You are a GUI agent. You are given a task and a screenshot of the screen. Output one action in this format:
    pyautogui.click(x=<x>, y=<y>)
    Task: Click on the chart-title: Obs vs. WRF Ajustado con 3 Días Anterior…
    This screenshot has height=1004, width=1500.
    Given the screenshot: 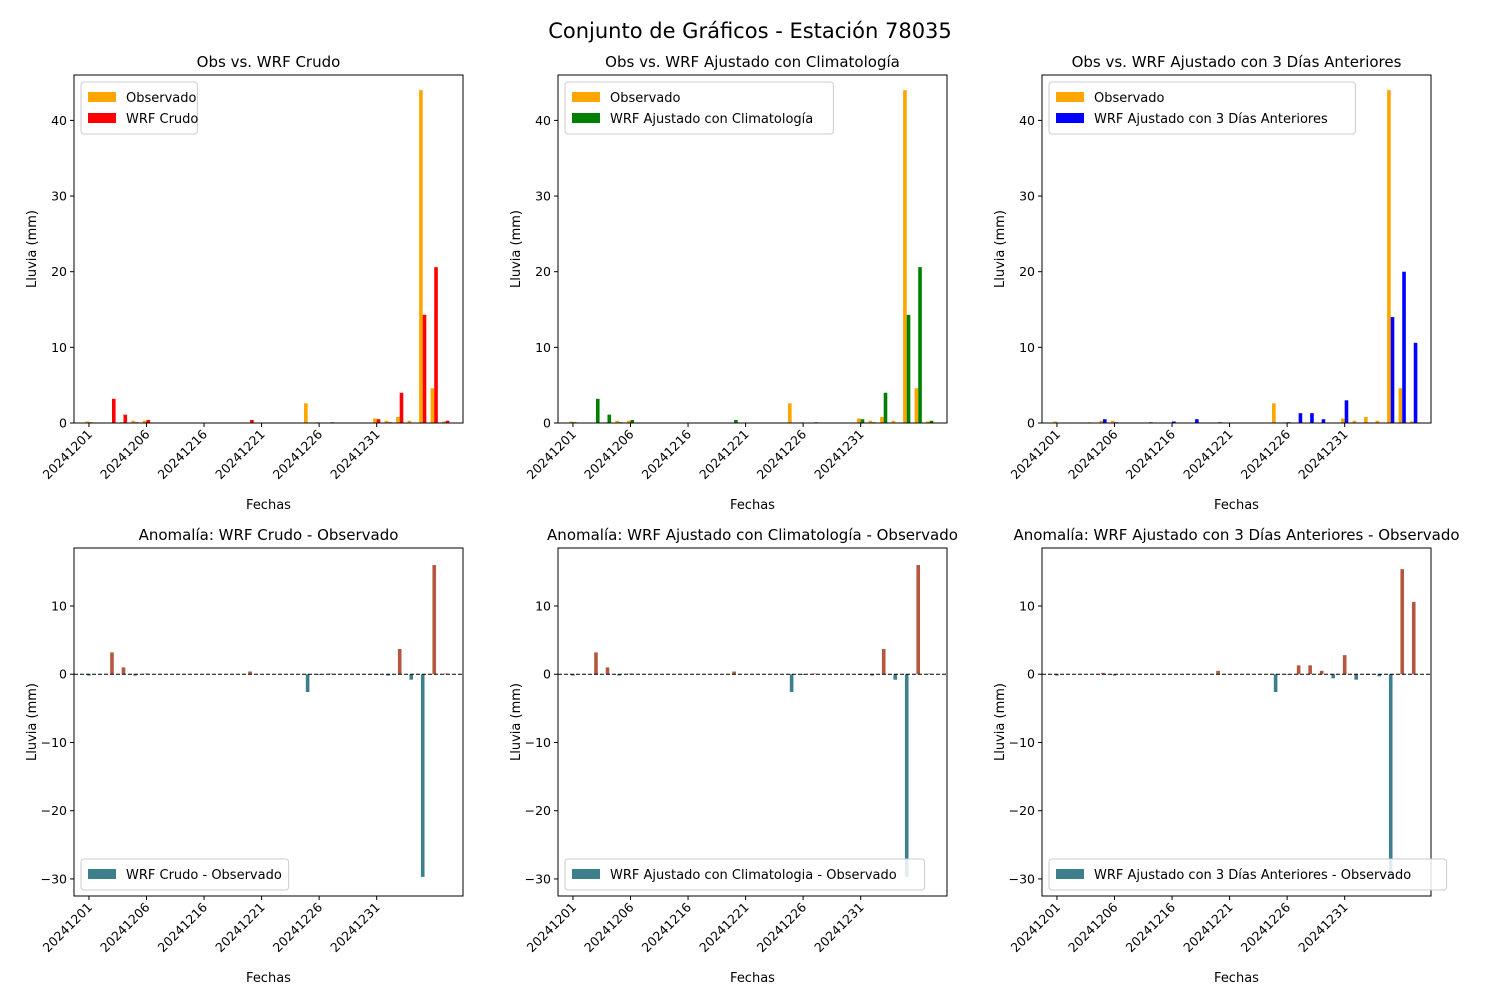 What is the action you would take?
    pyautogui.click(x=1237, y=62)
    